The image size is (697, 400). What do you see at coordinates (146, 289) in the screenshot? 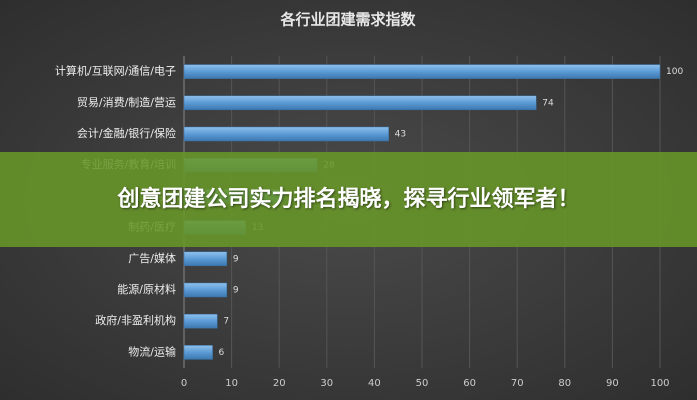
I see `y-tick-label: 能源/原材料` at bounding box center [146, 289].